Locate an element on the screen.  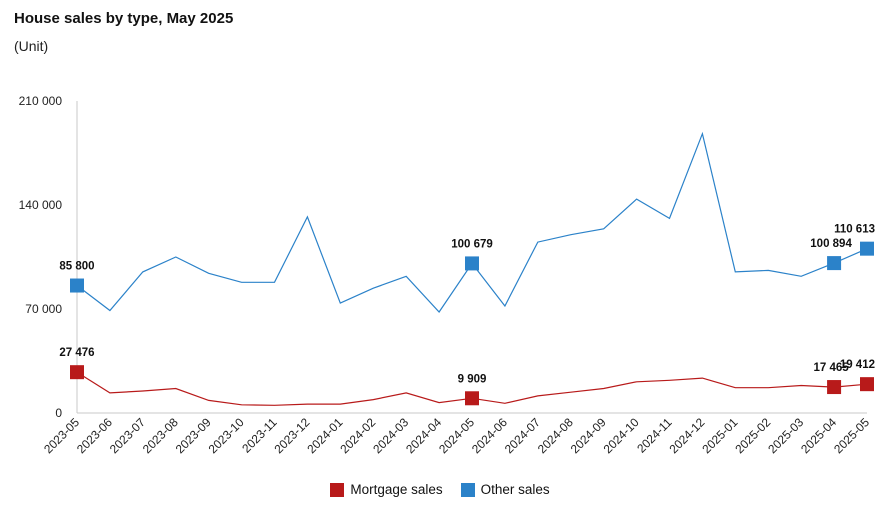
legend-item-mortgage: Mortgage sales is located at coordinates (386, 489).